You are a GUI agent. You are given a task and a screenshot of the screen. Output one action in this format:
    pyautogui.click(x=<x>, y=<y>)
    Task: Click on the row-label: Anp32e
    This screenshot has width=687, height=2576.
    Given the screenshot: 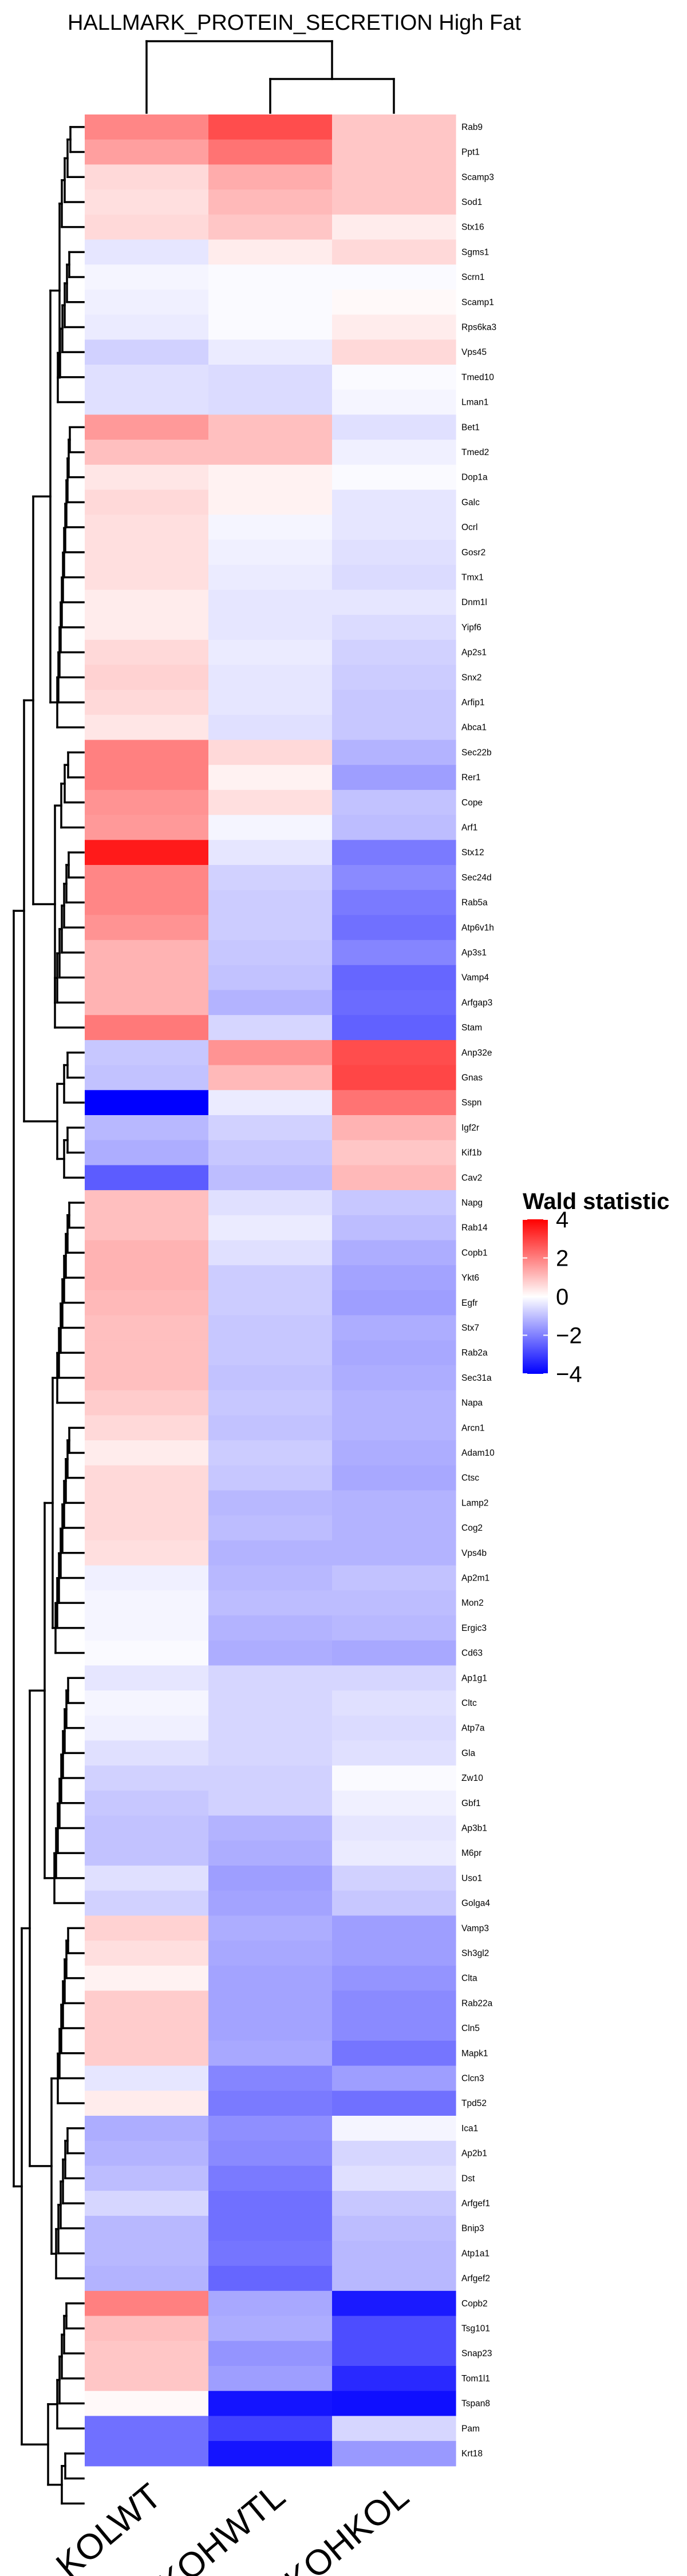 What is the action you would take?
    pyautogui.click(x=476, y=1053)
    